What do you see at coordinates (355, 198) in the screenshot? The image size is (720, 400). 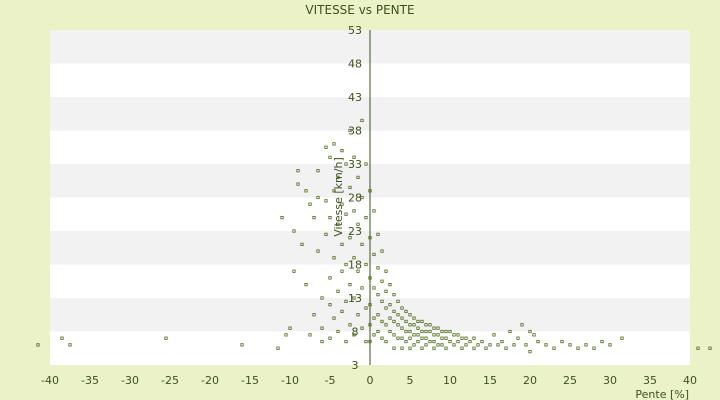 I see `y-tick-label: 28` at bounding box center [355, 198].